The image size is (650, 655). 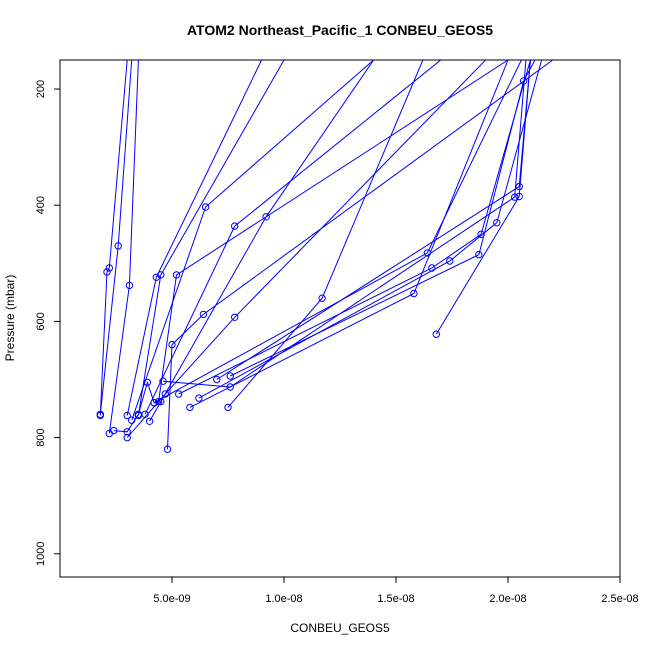 I want to click on y-tick-label: 200, so click(x=41, y=89).